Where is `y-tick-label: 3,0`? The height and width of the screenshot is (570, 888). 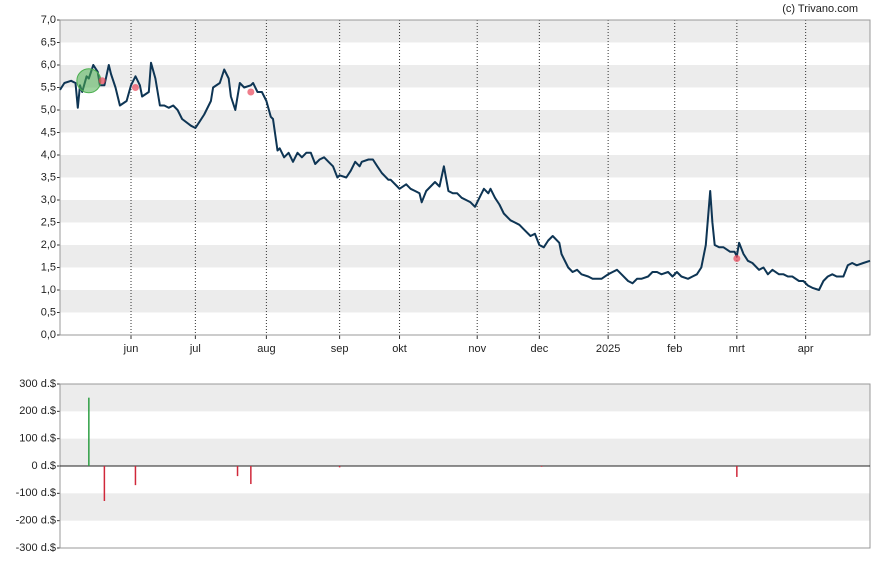
y-tick-label: 3,0 is located at coordinates (48, 200).